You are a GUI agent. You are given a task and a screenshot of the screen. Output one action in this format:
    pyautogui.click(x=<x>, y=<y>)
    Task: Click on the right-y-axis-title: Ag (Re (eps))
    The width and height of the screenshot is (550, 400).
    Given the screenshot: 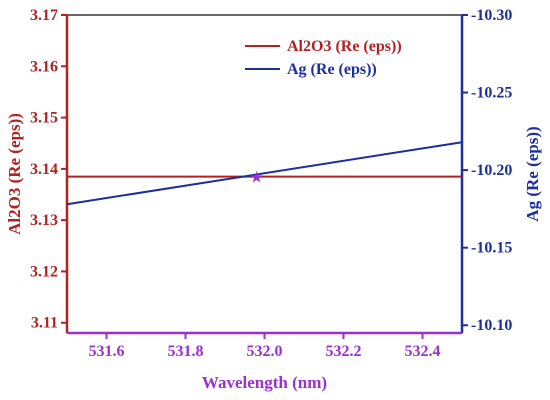 What is the action you would take?
    pyautogui.click(x=532, y=173)
    